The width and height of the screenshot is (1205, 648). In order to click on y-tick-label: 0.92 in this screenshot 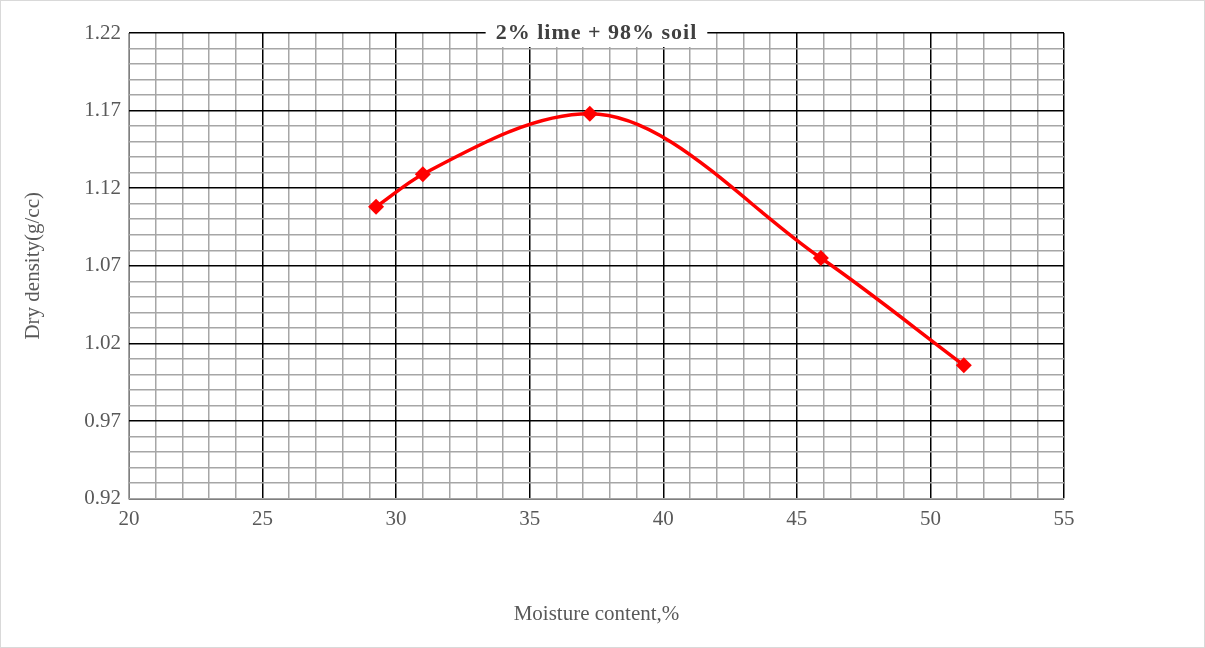, I will do `click(102, 497)`.